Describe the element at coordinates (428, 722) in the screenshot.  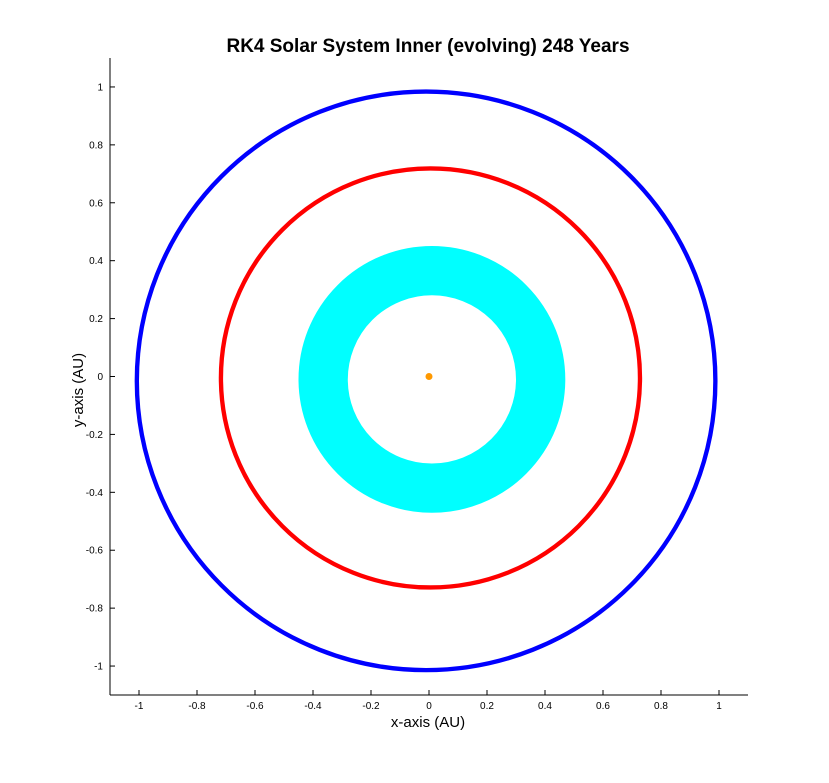
I see `x-axis-label: x-axis (AU)` at that location.